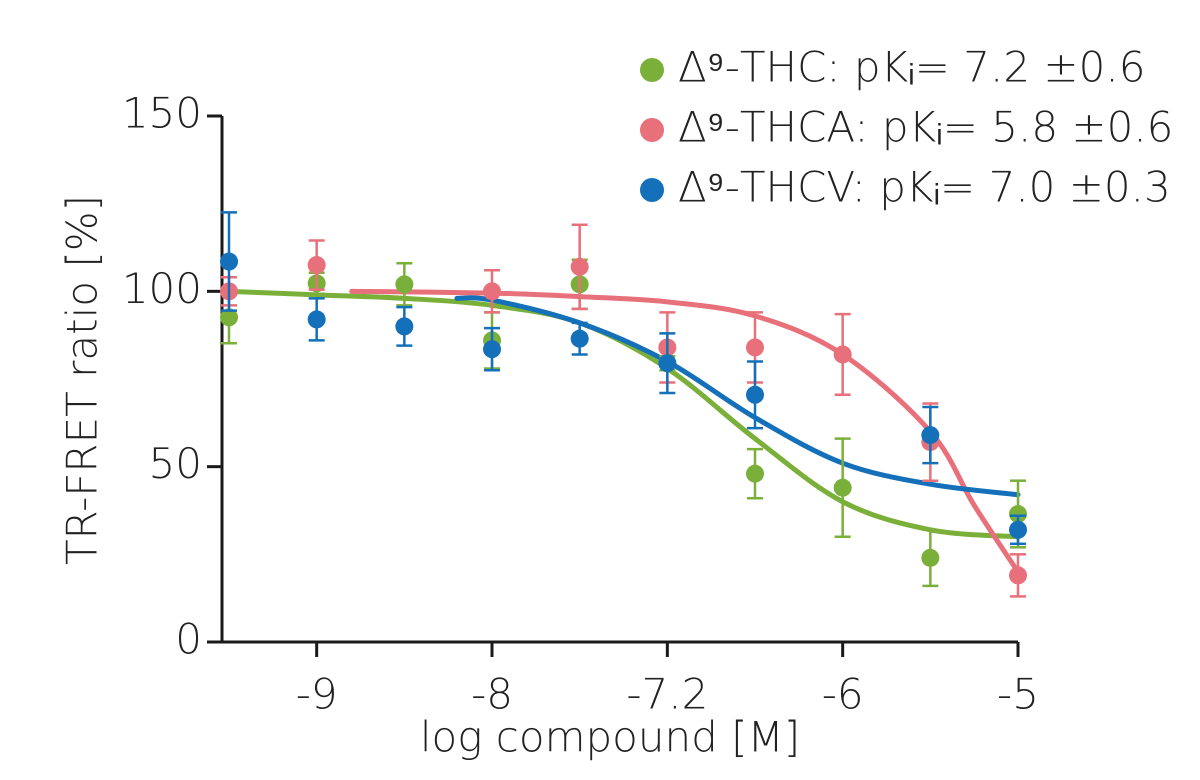 This screenshot has height=780, width=1200. I want to click on x-tick-label: -9, so click(317, 694).